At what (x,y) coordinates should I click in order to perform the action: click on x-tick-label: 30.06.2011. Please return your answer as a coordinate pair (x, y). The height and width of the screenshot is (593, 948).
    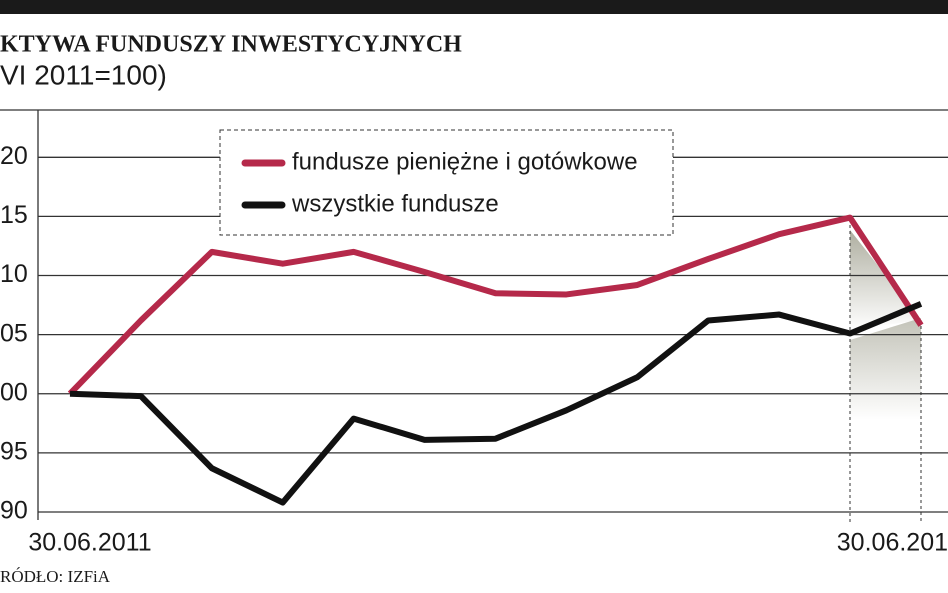
    Looking at the image, I should click on (89, 543).